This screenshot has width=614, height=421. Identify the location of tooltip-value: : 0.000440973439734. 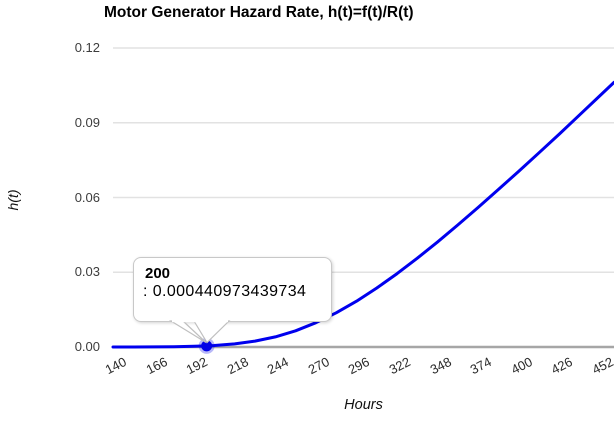
(225, 291).